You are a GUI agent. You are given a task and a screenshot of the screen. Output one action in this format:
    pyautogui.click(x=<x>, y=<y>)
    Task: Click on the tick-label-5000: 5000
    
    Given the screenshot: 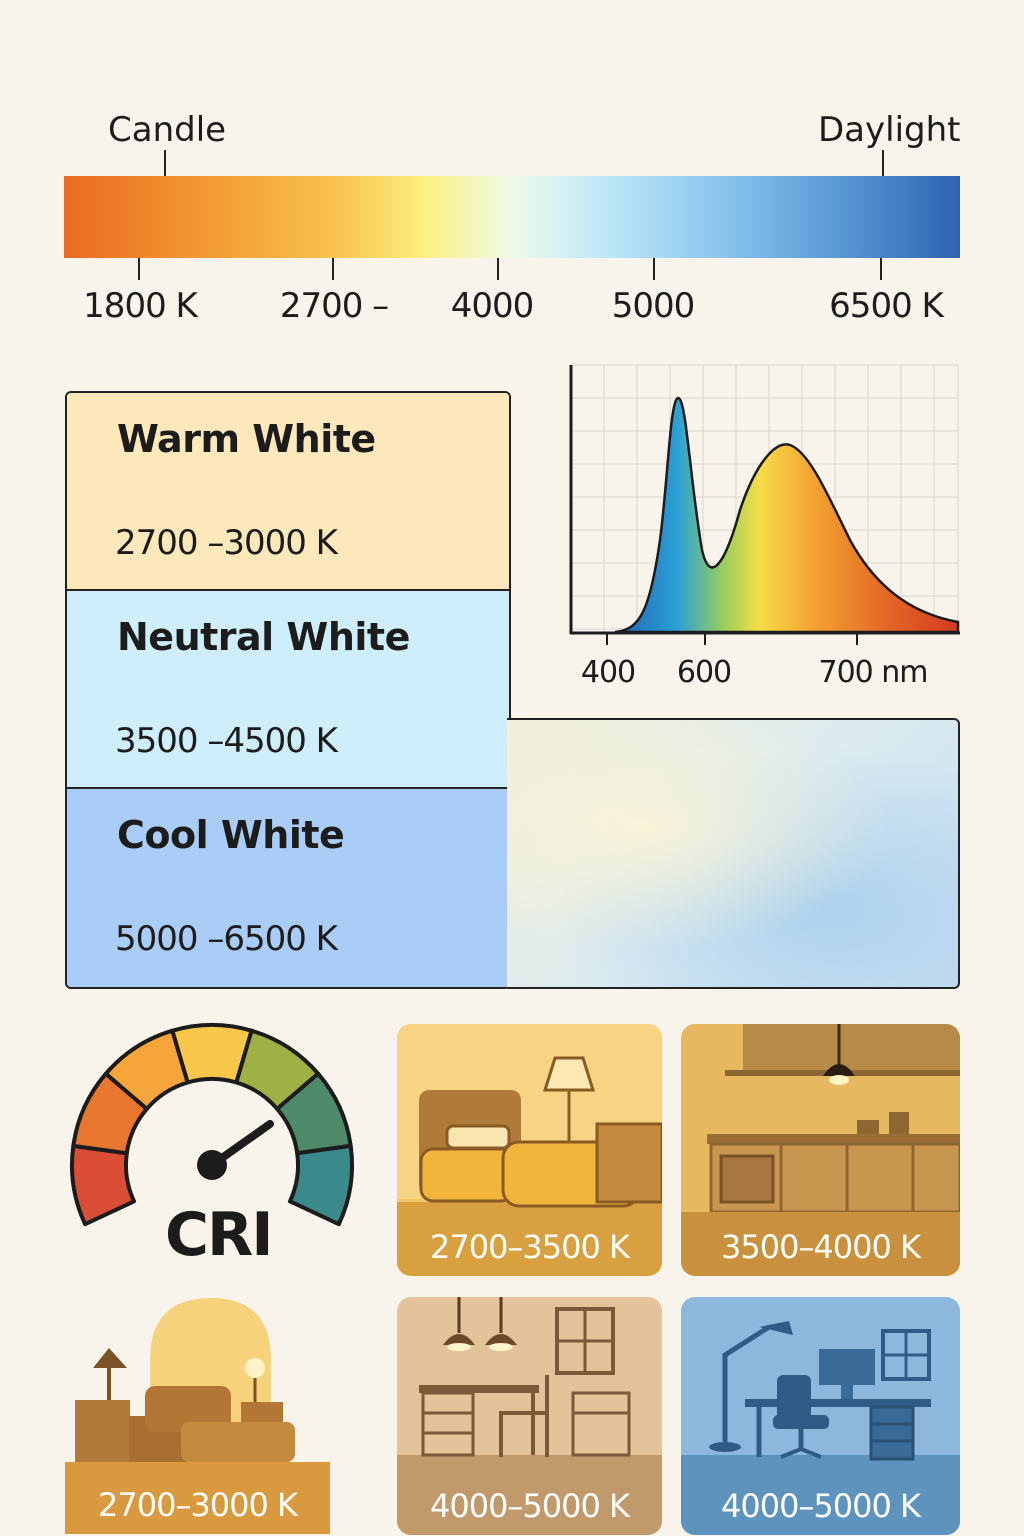 What is the action you would take?
    pyautogui.click(x=653, y=306)
    